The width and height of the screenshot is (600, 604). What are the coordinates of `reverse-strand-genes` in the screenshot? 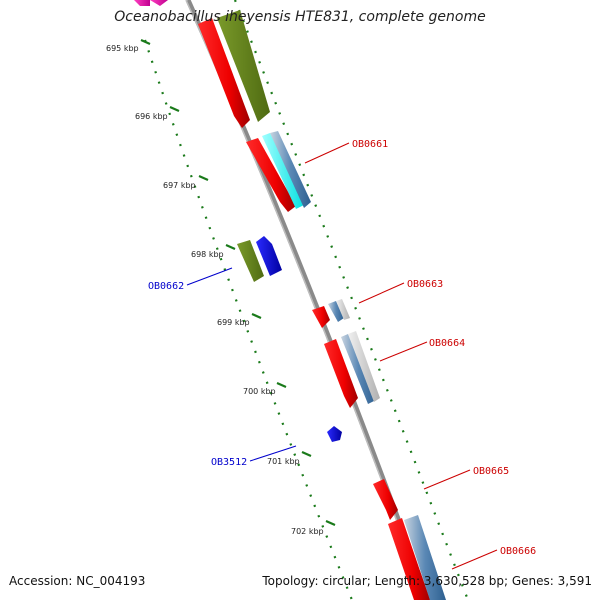 It's located at (289, 339).